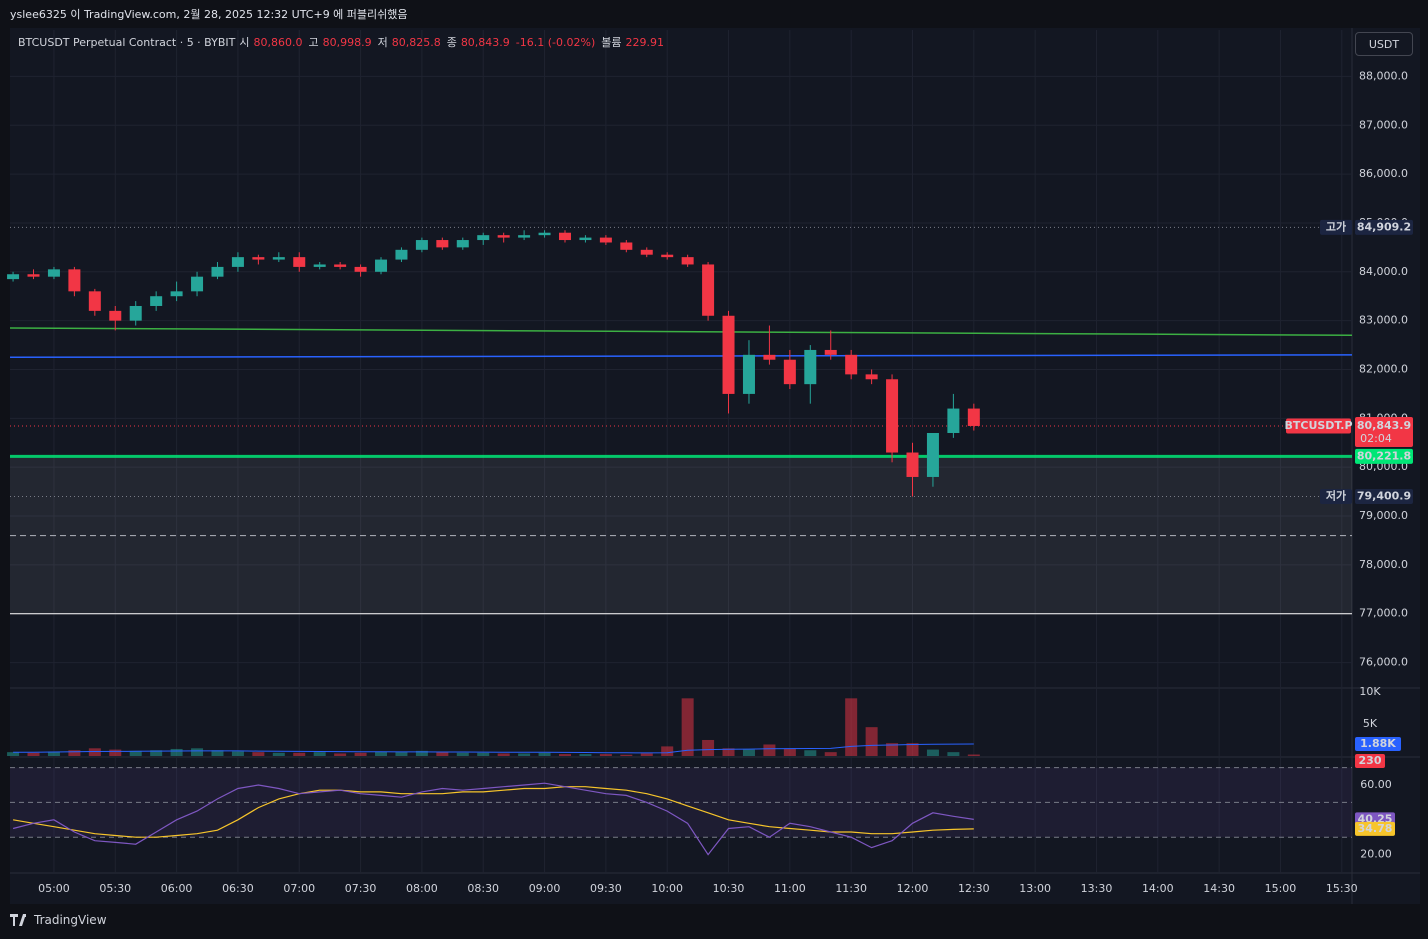 The image size is (1428, 939). I want to click on volume-tag-text: 230, so click(1370, 760).